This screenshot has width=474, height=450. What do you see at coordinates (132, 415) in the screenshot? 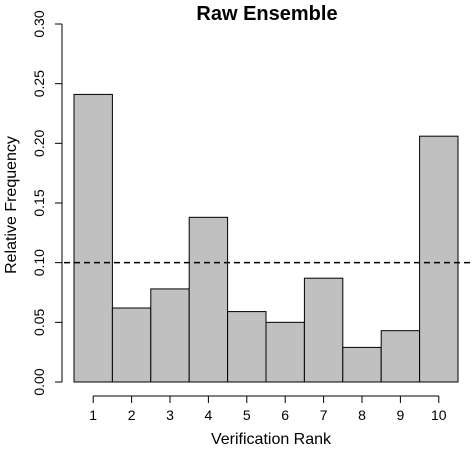
I see `x-tick-label: 2` at bounding box center [132, 415].